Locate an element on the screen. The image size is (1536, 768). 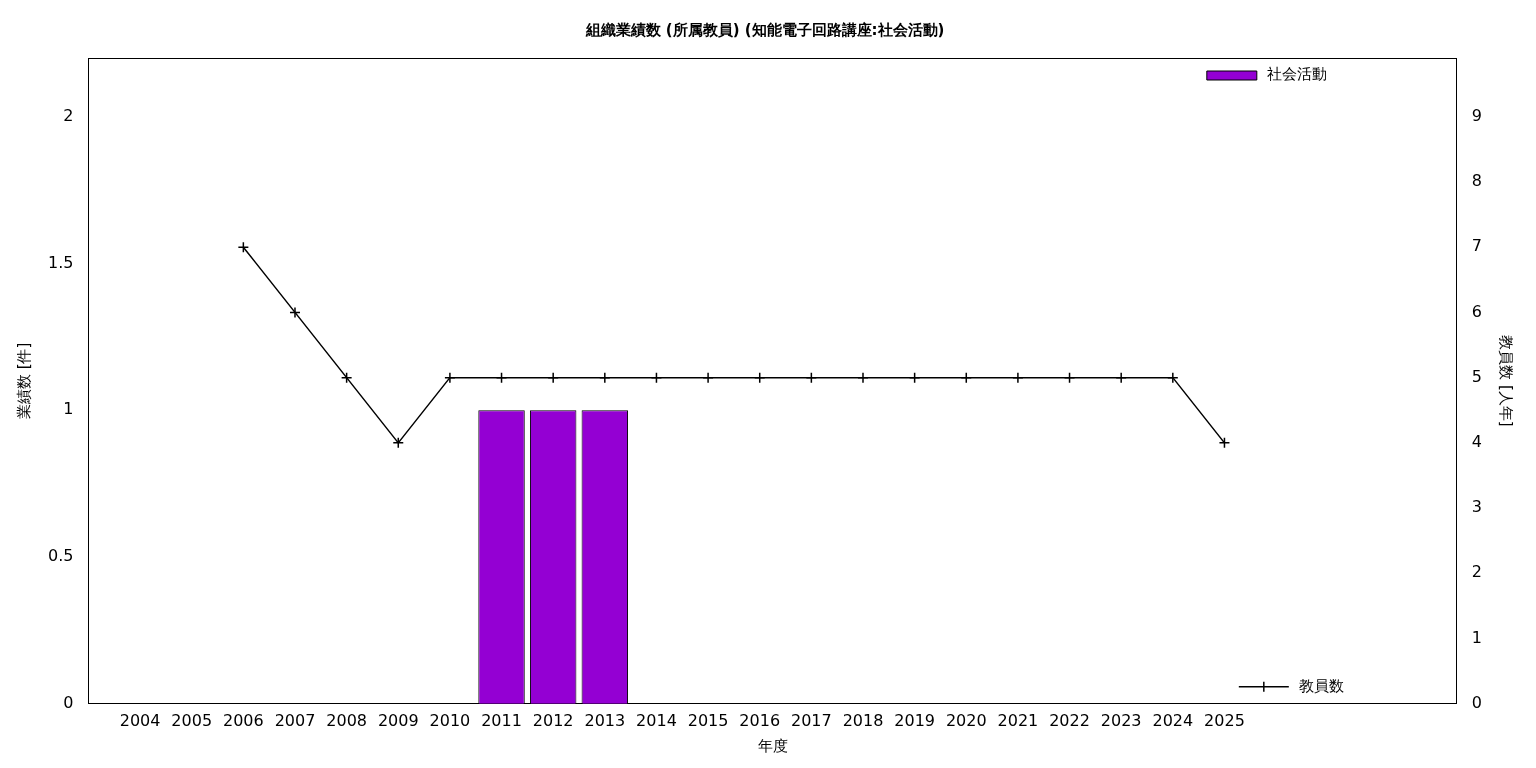
chart-title: 組織業績数 (所属教員) (知能電子回路講座:社会活動) is located at coordinates (764, 29).